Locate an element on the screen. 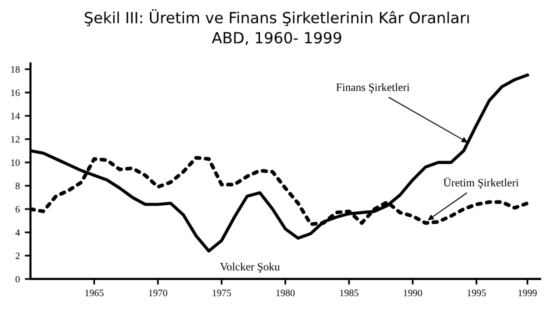 Image resolution: width=554 pixels, height=317 pixels. y-tick-label: 0 is located at coordinates (18, 279).